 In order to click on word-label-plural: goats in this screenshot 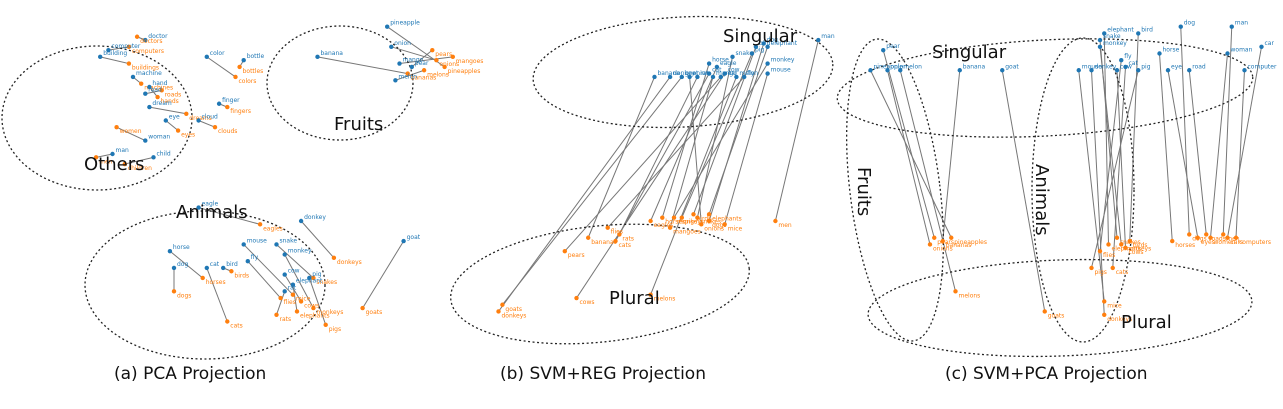, I will do `click(1056, 315)`.